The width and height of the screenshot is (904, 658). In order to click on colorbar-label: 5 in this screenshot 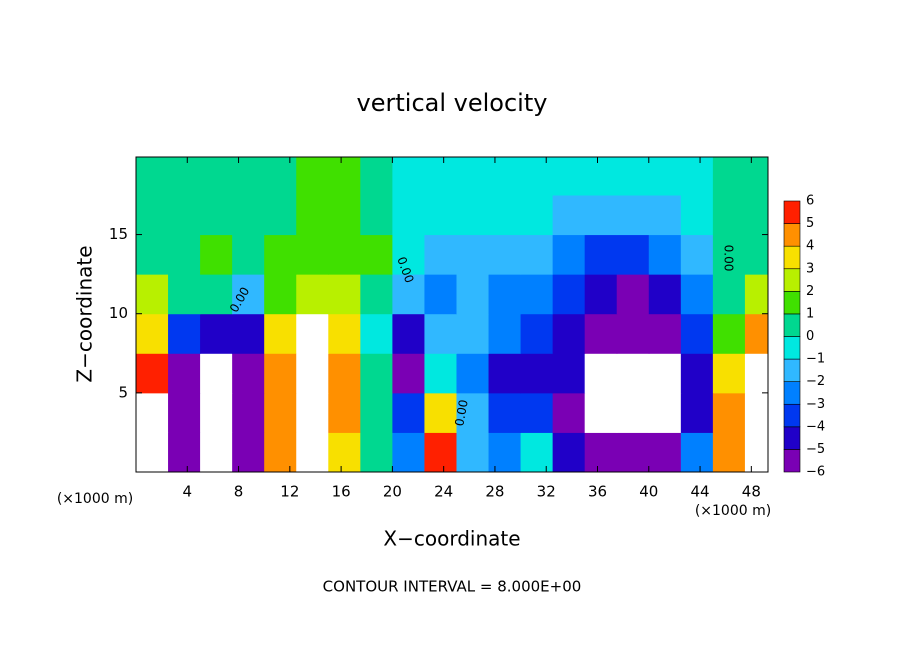, I will do `click(810, 223)`.